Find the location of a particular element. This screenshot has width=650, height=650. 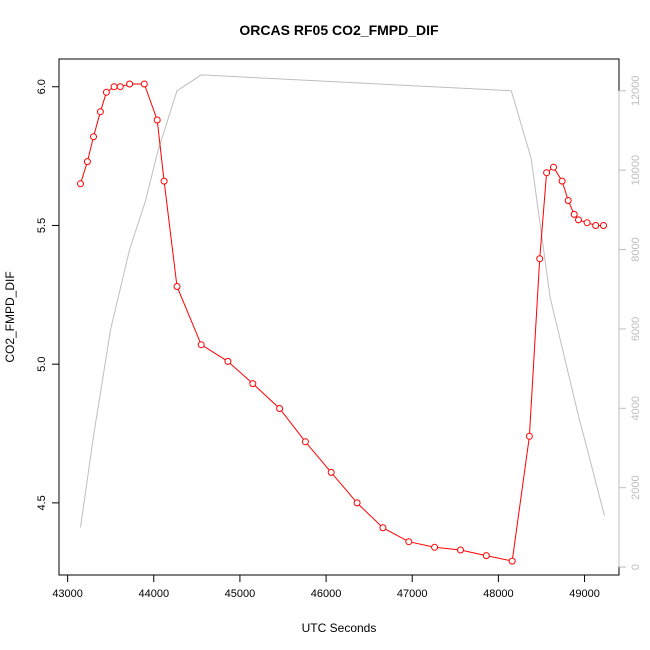

y-tick-label: 5.0 is located at coordinates (42, 364).